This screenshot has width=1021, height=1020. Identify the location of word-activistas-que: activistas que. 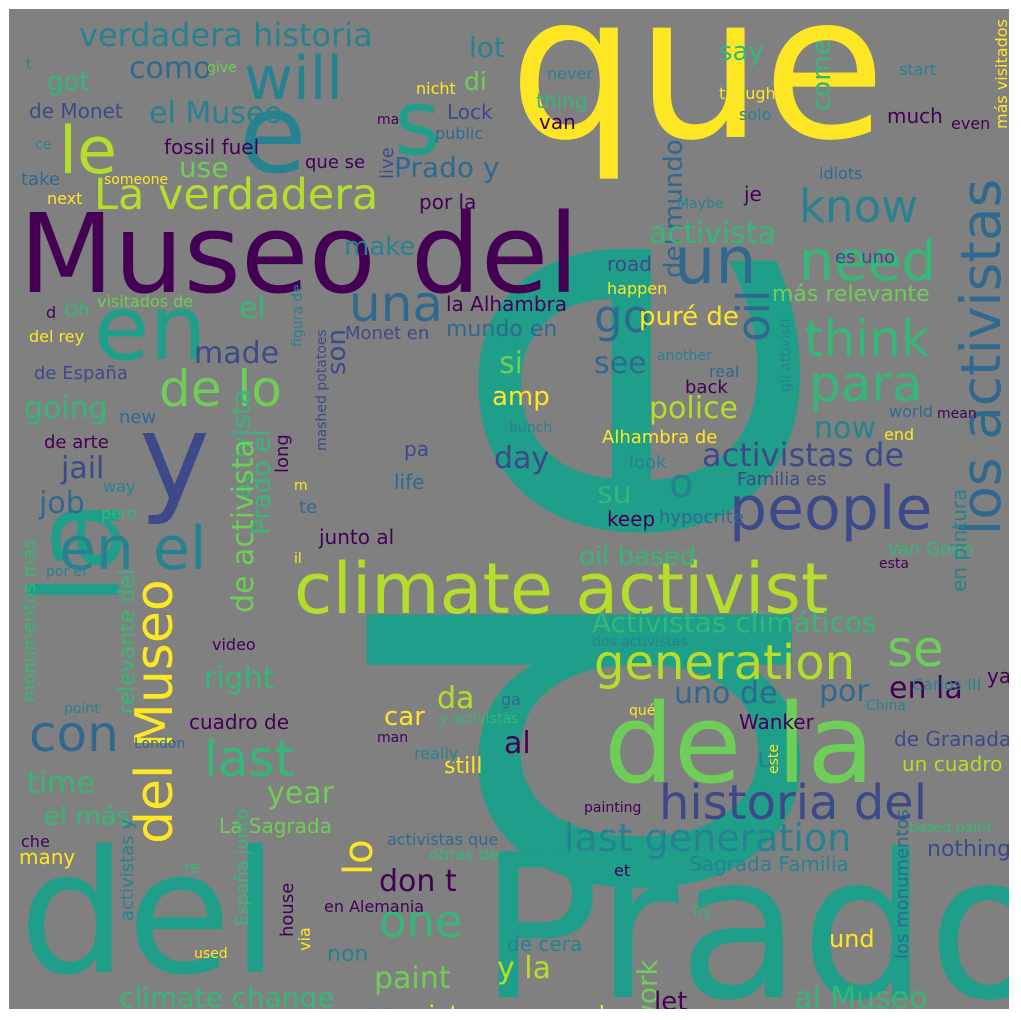
(443, 839).